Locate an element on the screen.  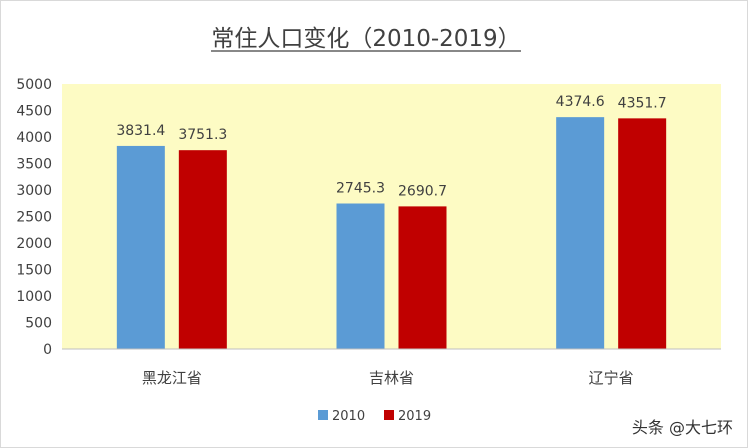
y-tick-label: 4500 is located at coordinates (34, 112).